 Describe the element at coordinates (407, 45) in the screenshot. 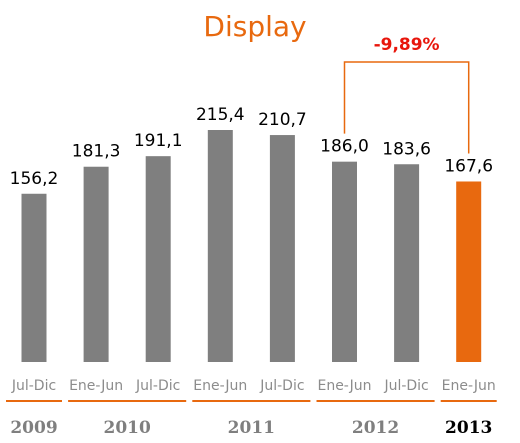

I see `change-label: -9,89%` at that location.